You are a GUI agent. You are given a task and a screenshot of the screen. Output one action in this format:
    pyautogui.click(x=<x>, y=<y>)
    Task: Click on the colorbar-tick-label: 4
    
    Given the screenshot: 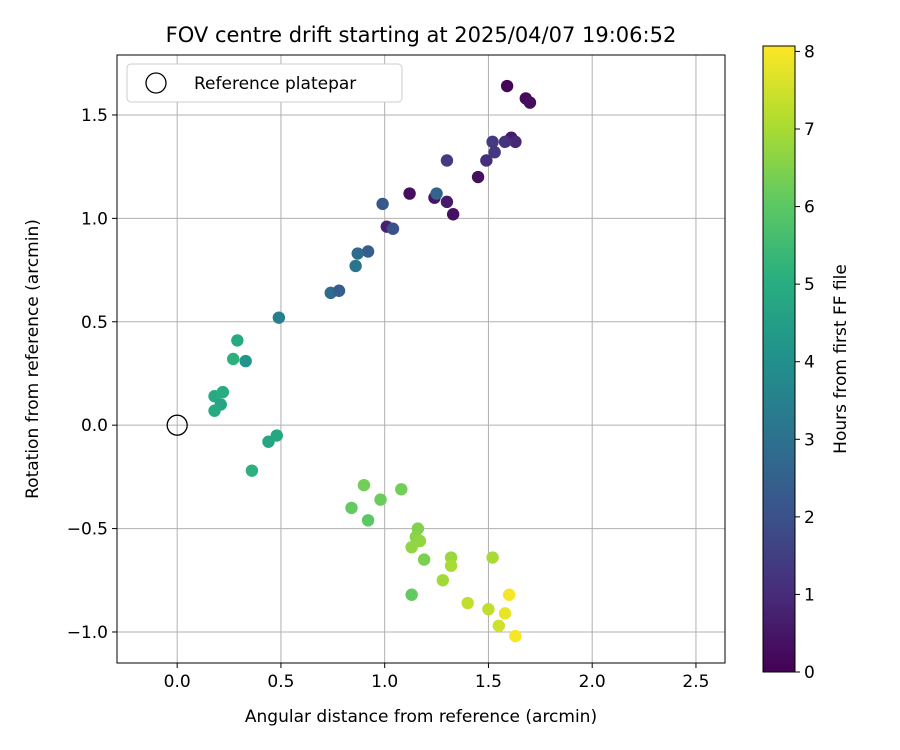 What is the action you would take?
    pyautogui.click(x=809, y=363)
    